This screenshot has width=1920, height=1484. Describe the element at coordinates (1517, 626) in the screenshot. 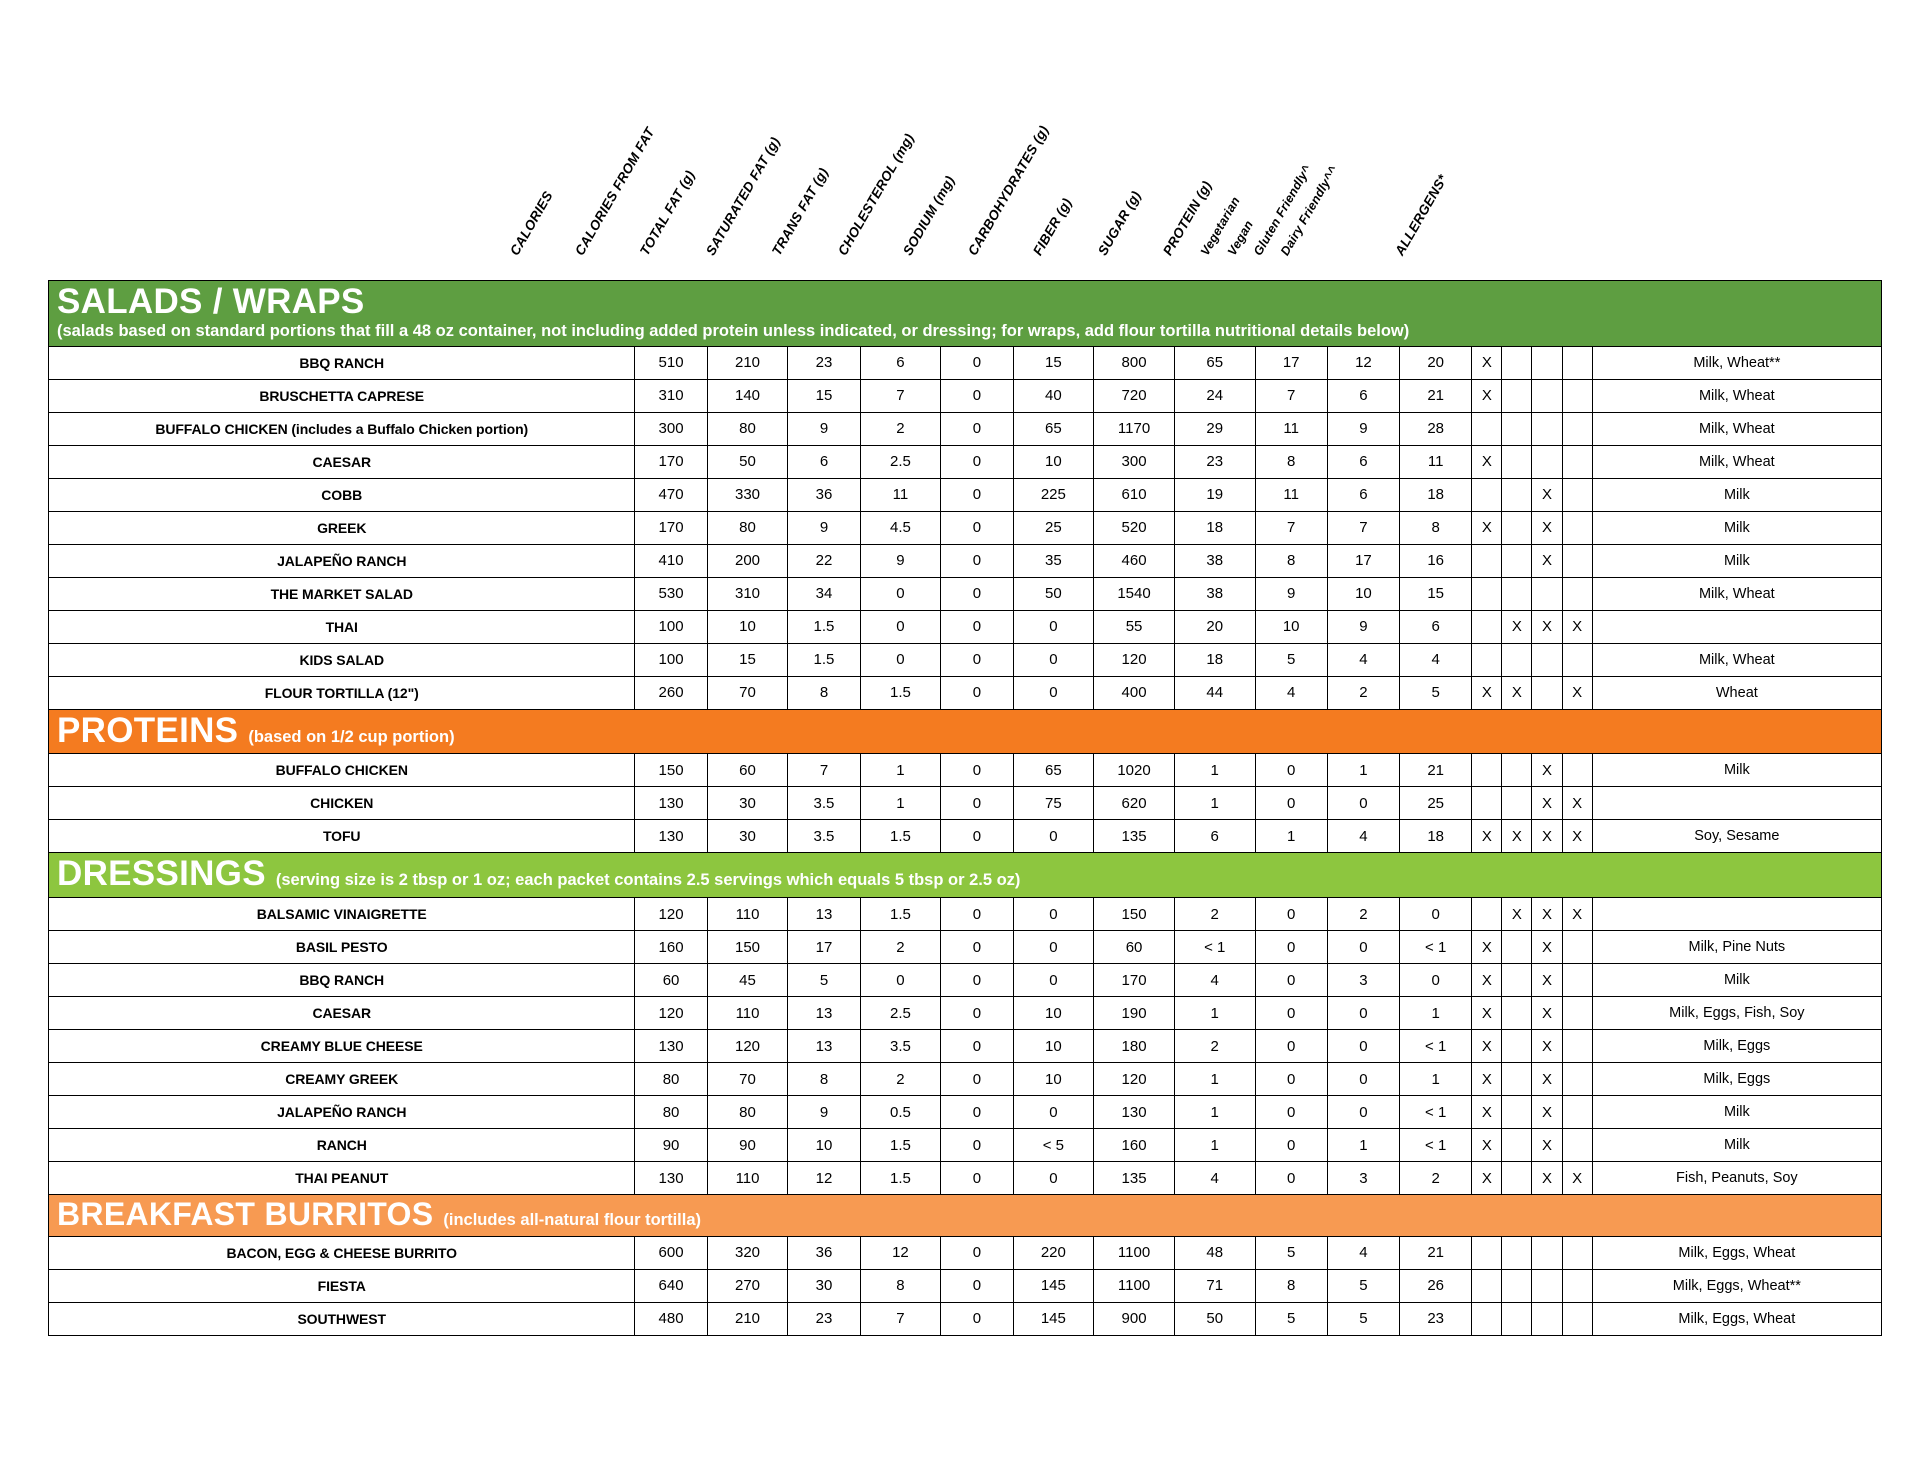

I see `diet-flag-1: X` at that location.